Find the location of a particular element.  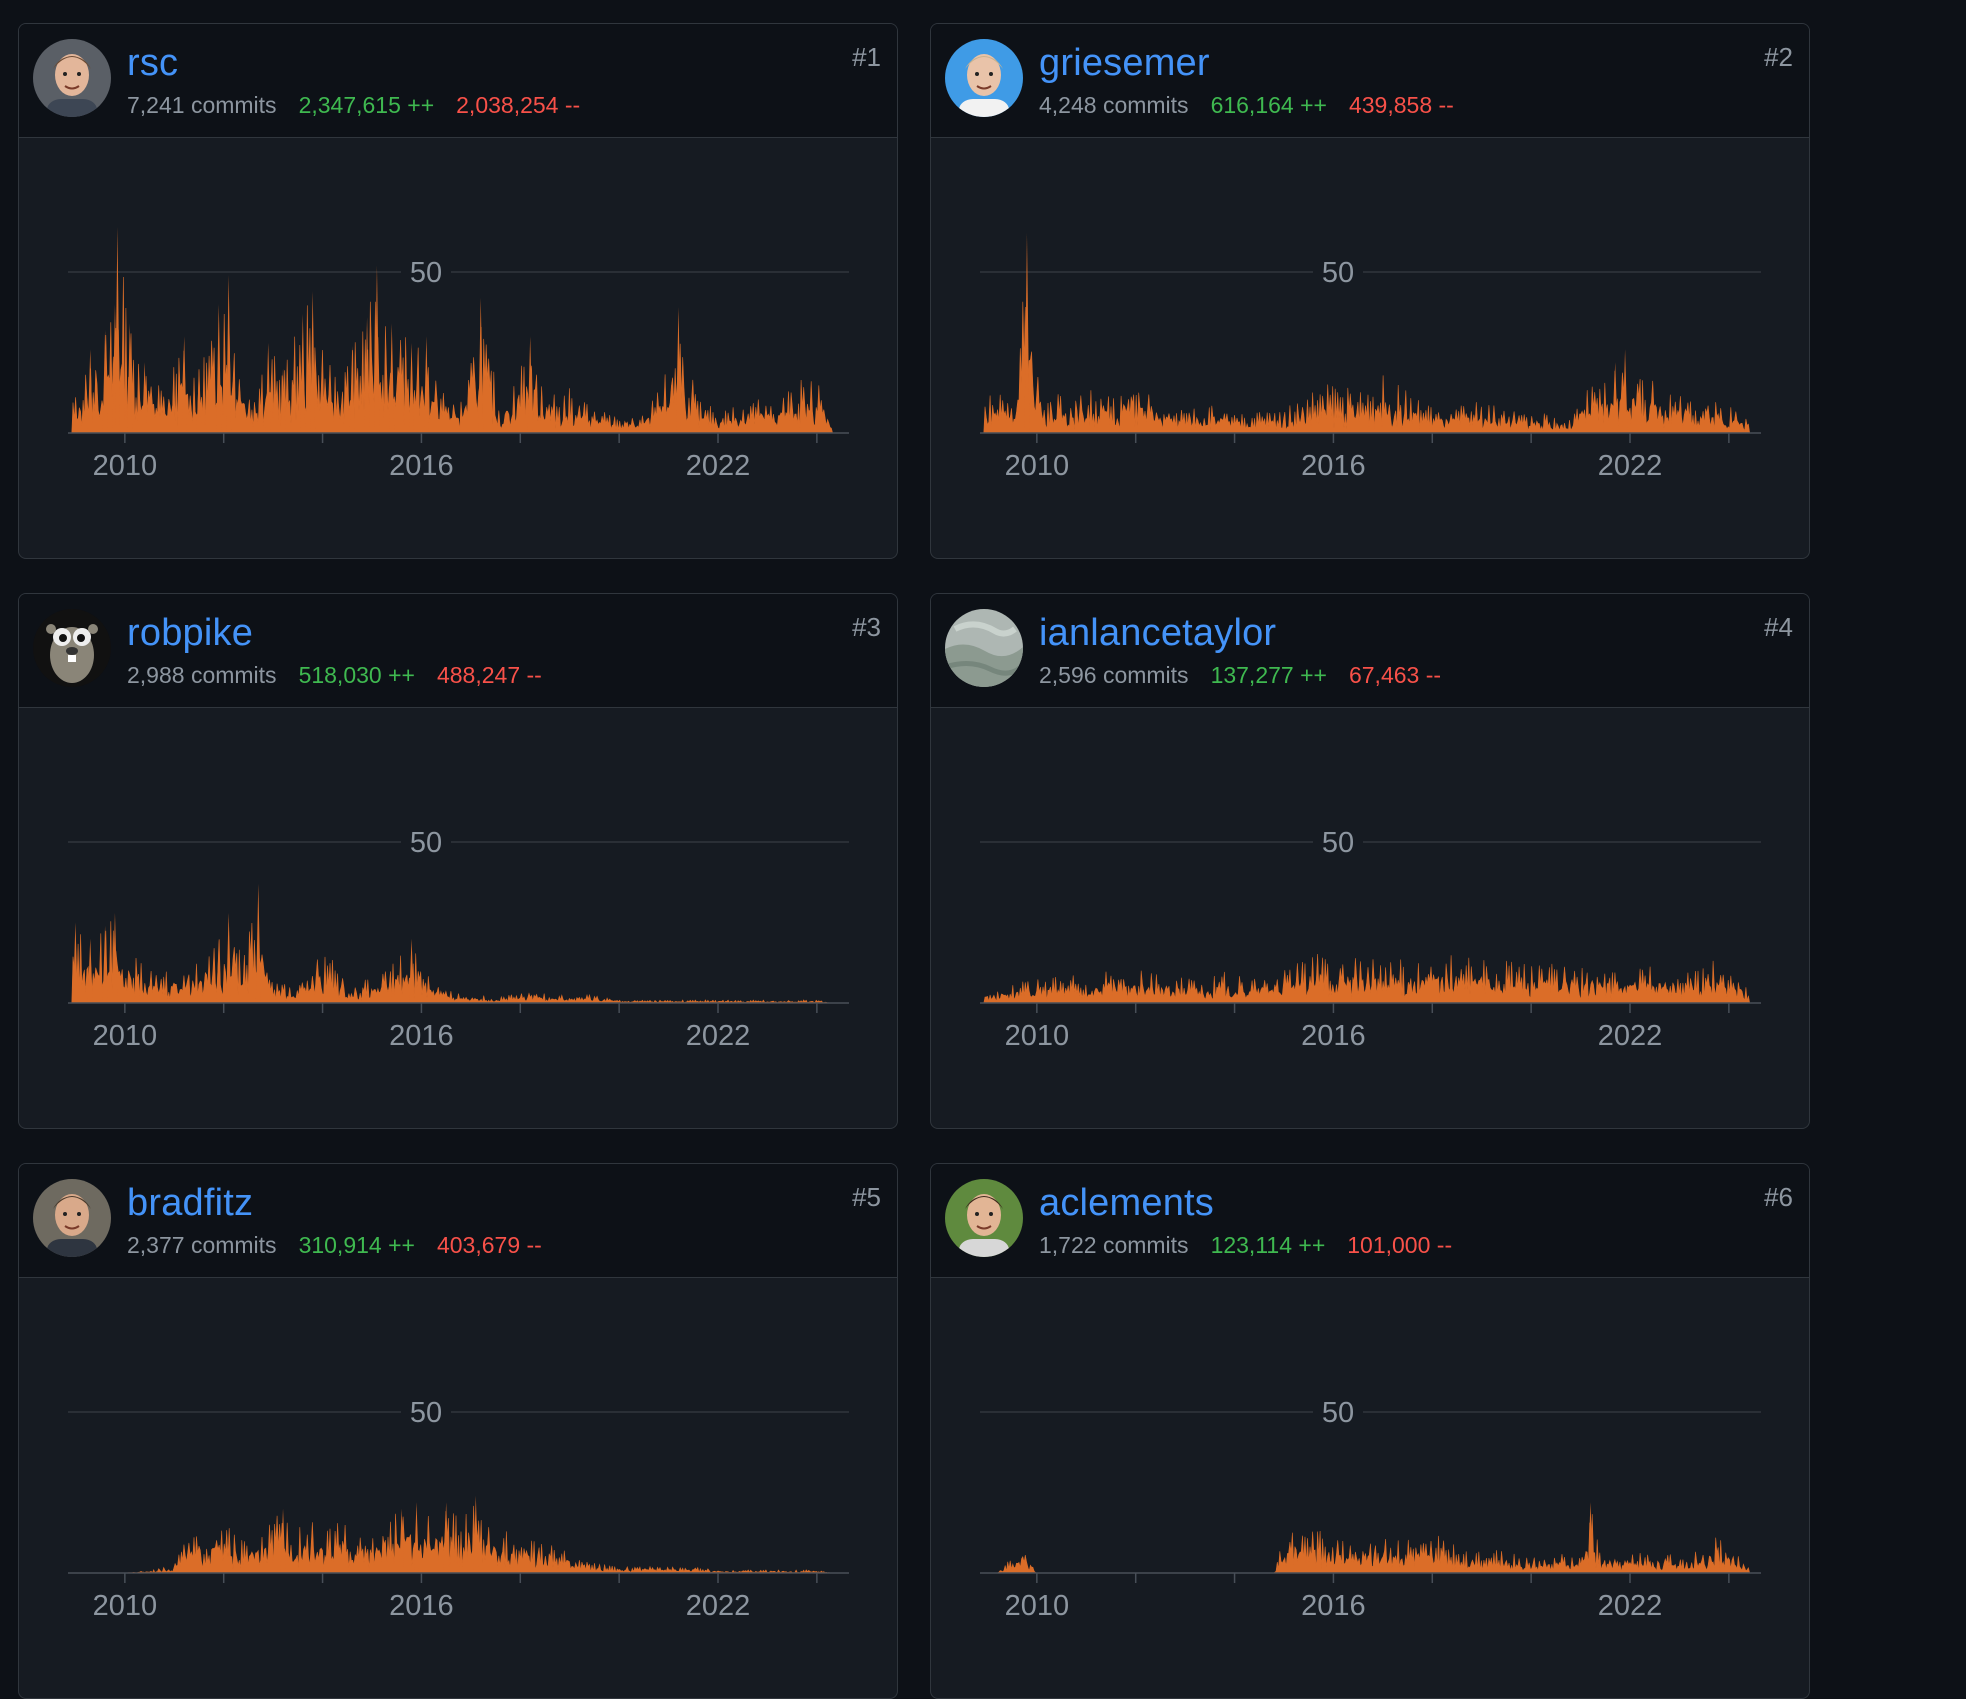

contributor-login-link: griesemer is located at coordinates (1124, 63).